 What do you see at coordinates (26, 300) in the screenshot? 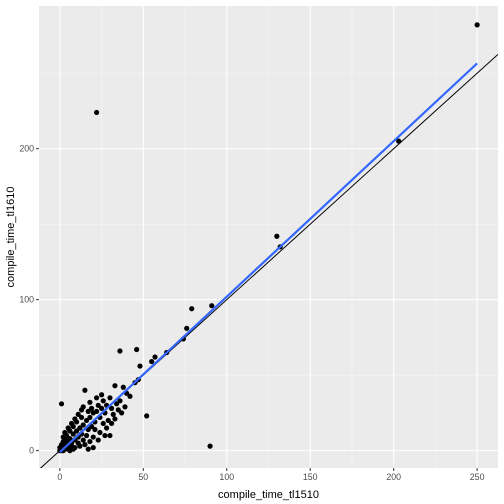
I see `y-tick-label: 100` at bounding box center [26, 300].